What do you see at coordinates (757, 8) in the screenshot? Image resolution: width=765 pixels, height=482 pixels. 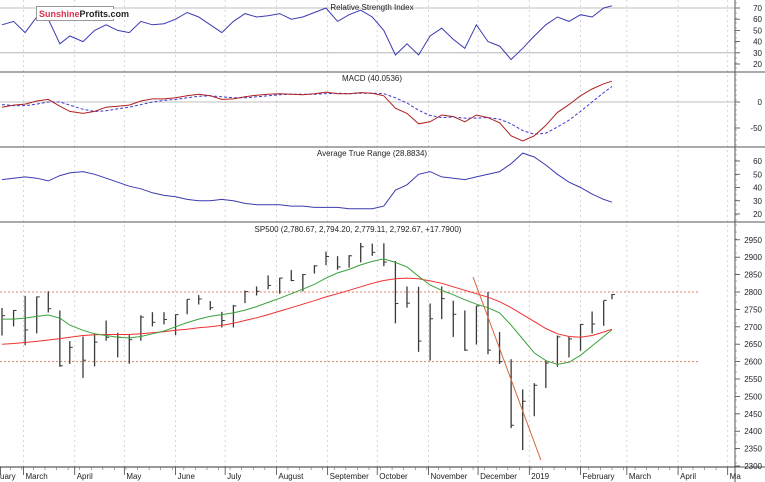 I see `y-tick-label: 70` at bounding box center [757, 8].